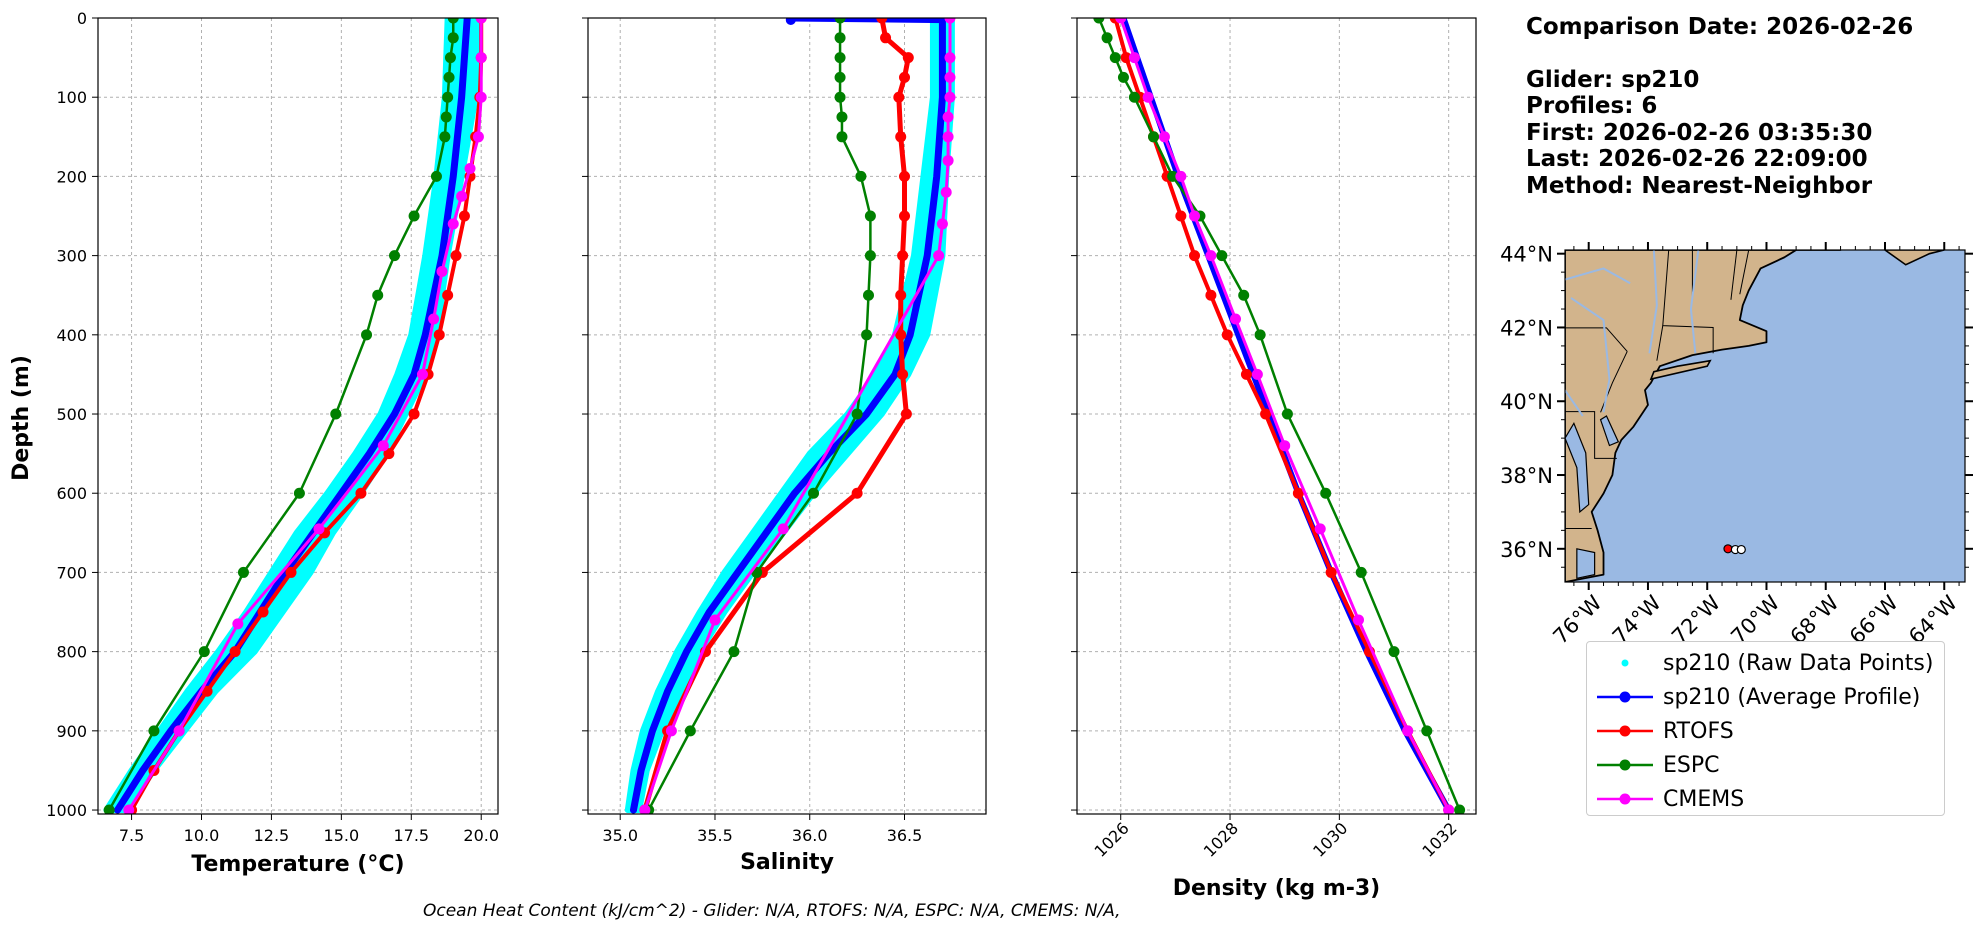  Describe the element at coordinates (1698, 731) in the screenshot. I see `legend-label: RTOFS` at that location.